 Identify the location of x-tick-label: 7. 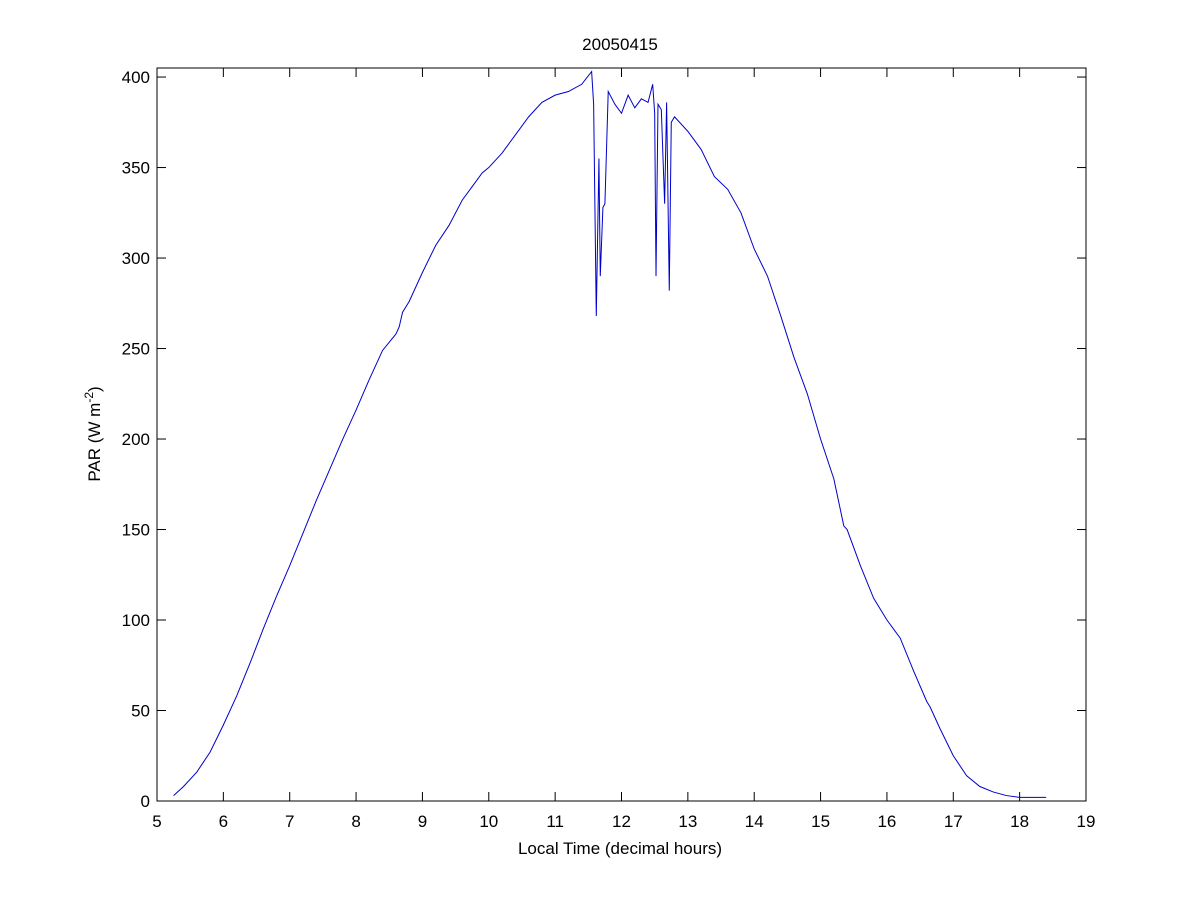
(289, 821).